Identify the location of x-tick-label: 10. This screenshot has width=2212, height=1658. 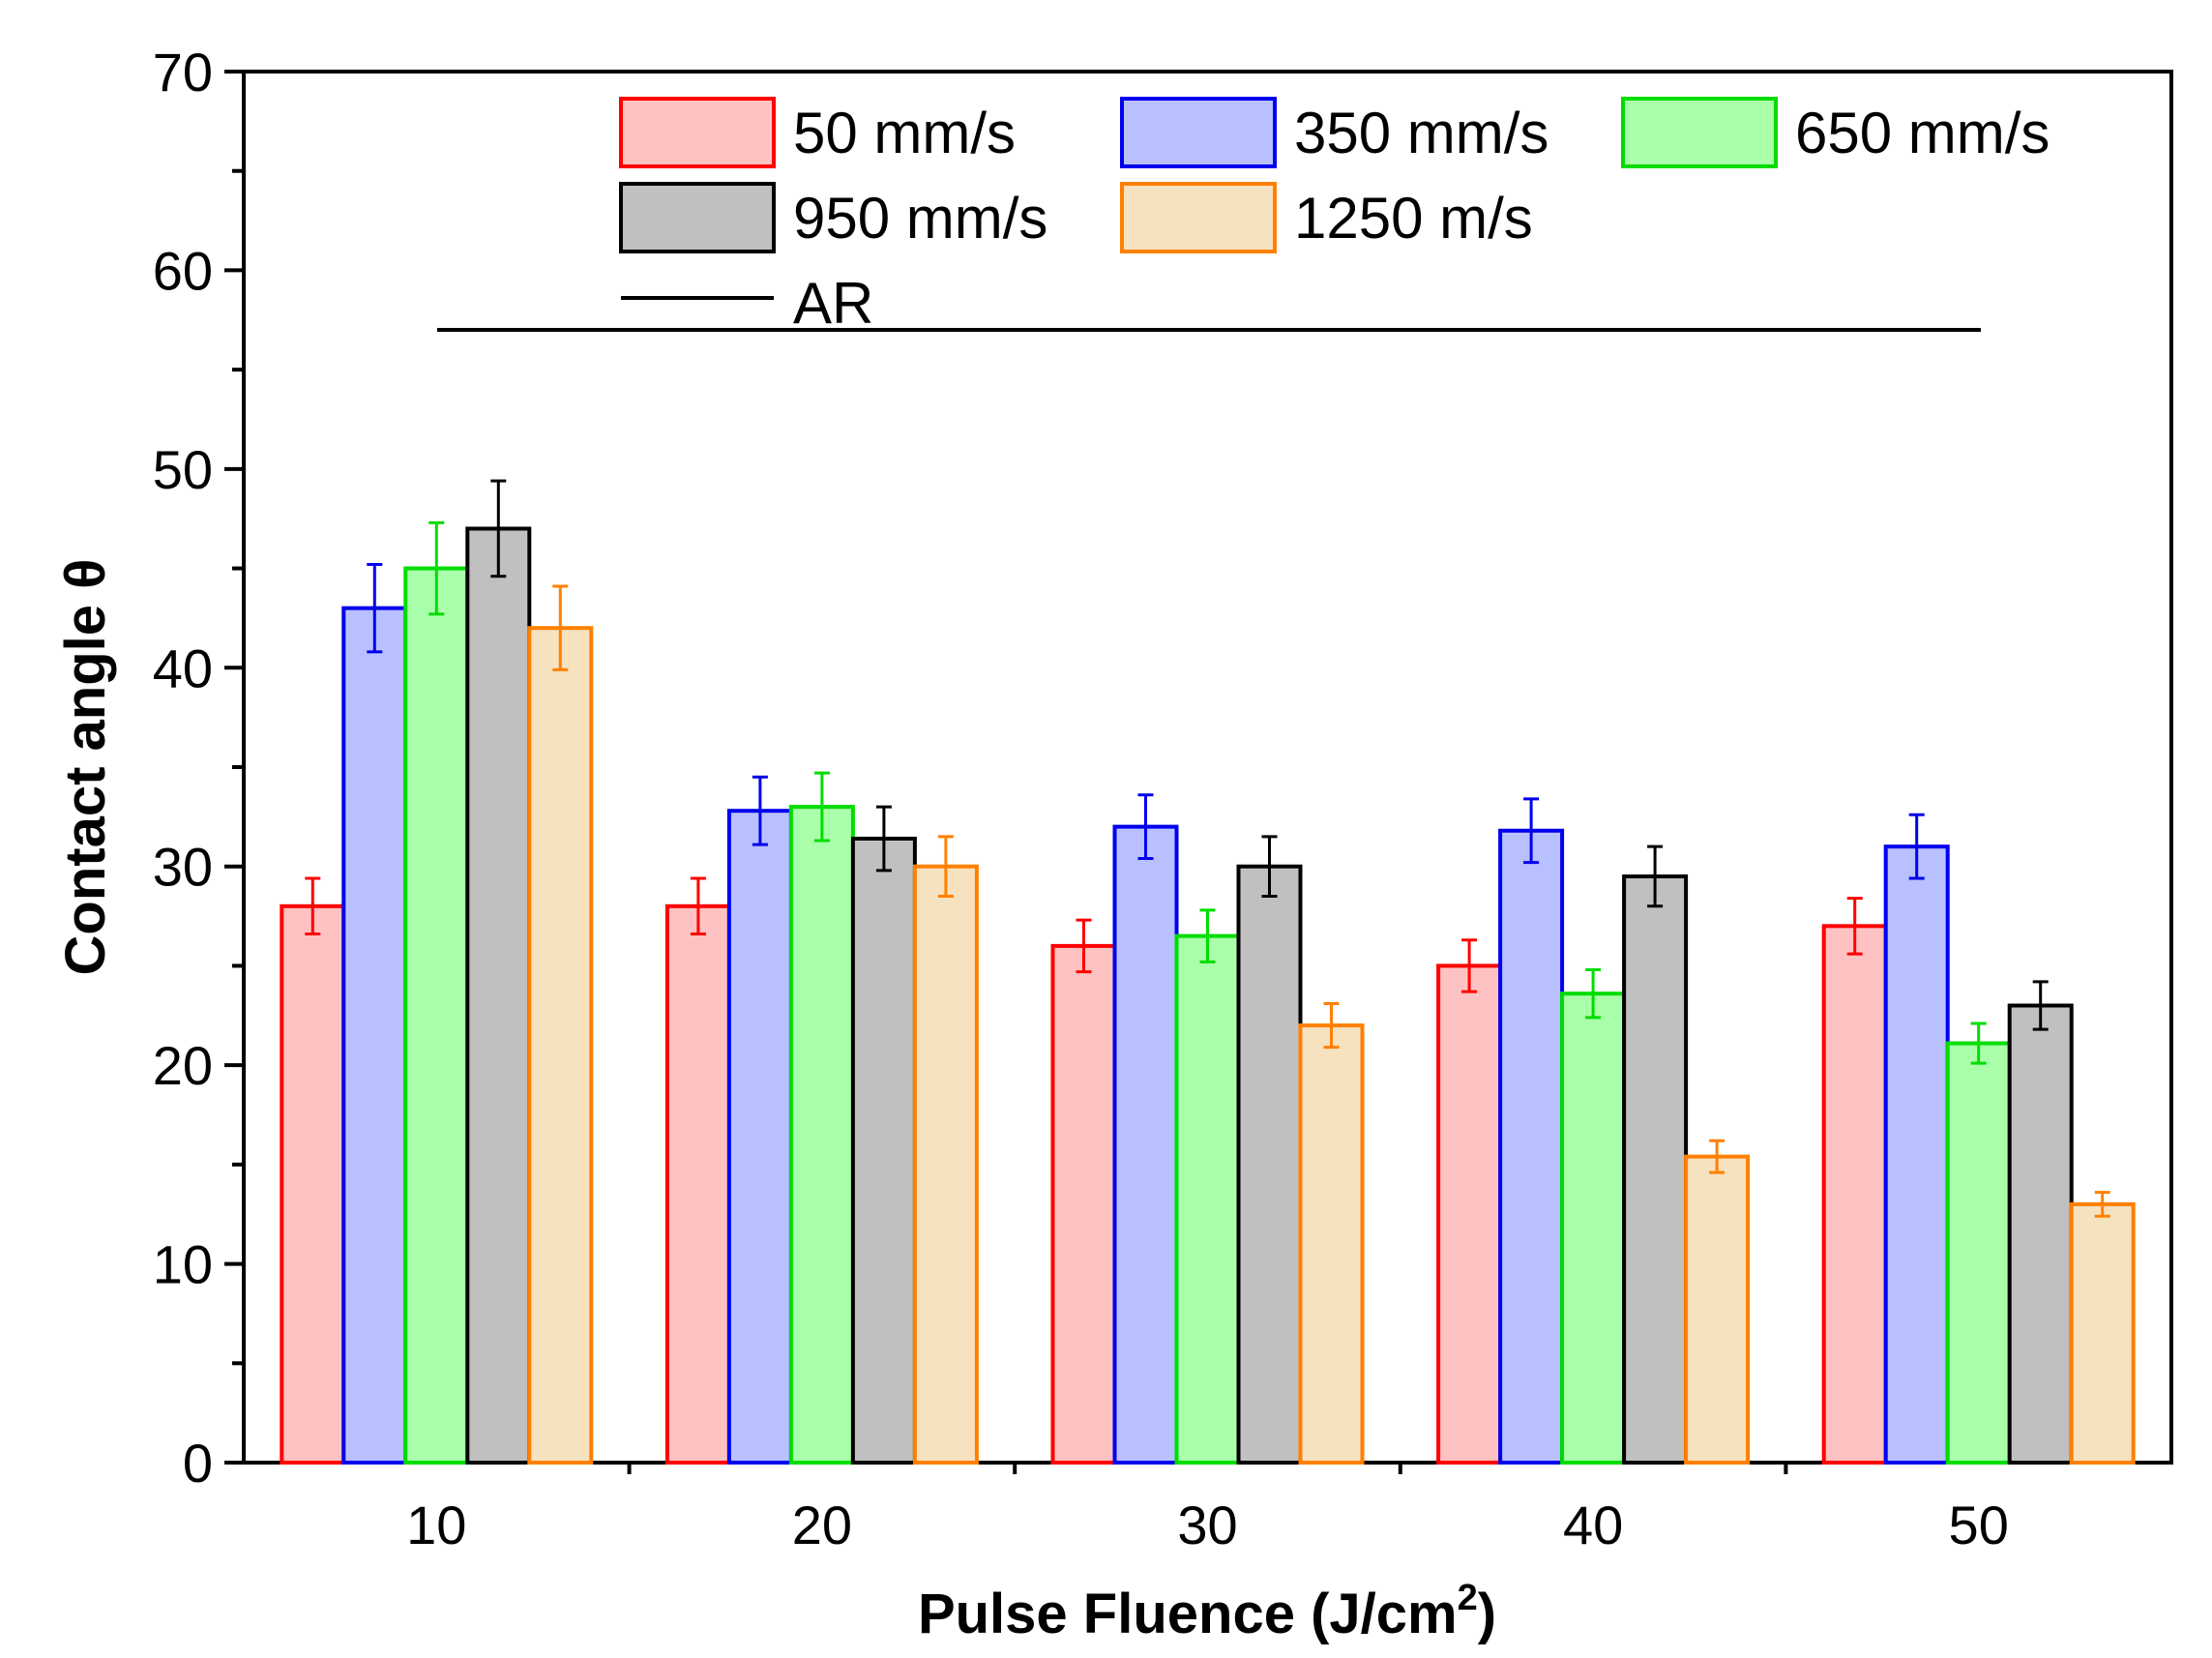
(436, 1525).